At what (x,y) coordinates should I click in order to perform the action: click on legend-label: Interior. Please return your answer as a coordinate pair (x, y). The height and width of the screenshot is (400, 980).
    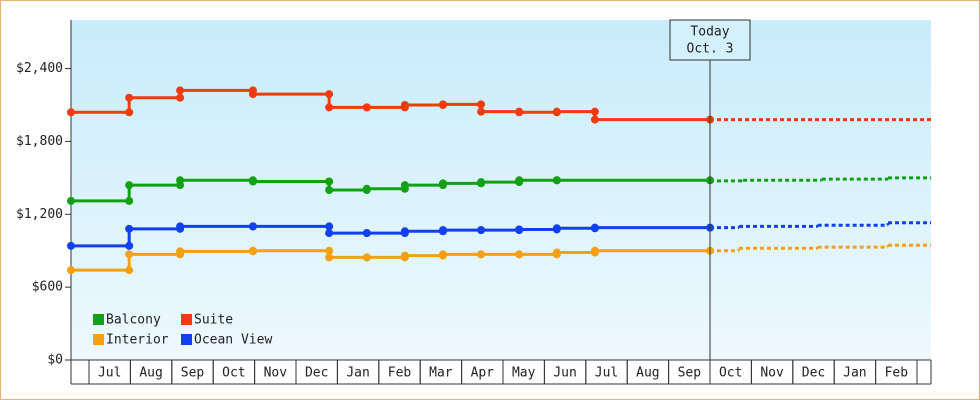
    Looking at the image, I should click on (137, 340).